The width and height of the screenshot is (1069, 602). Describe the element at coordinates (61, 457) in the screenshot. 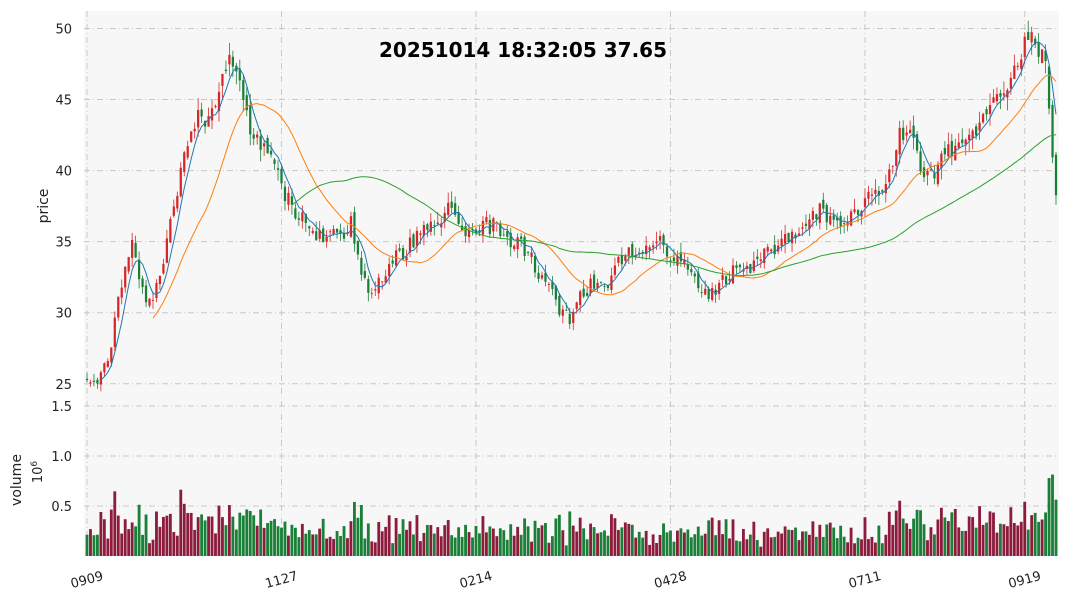

I see `volume-tick-label: 1.0` at that location.